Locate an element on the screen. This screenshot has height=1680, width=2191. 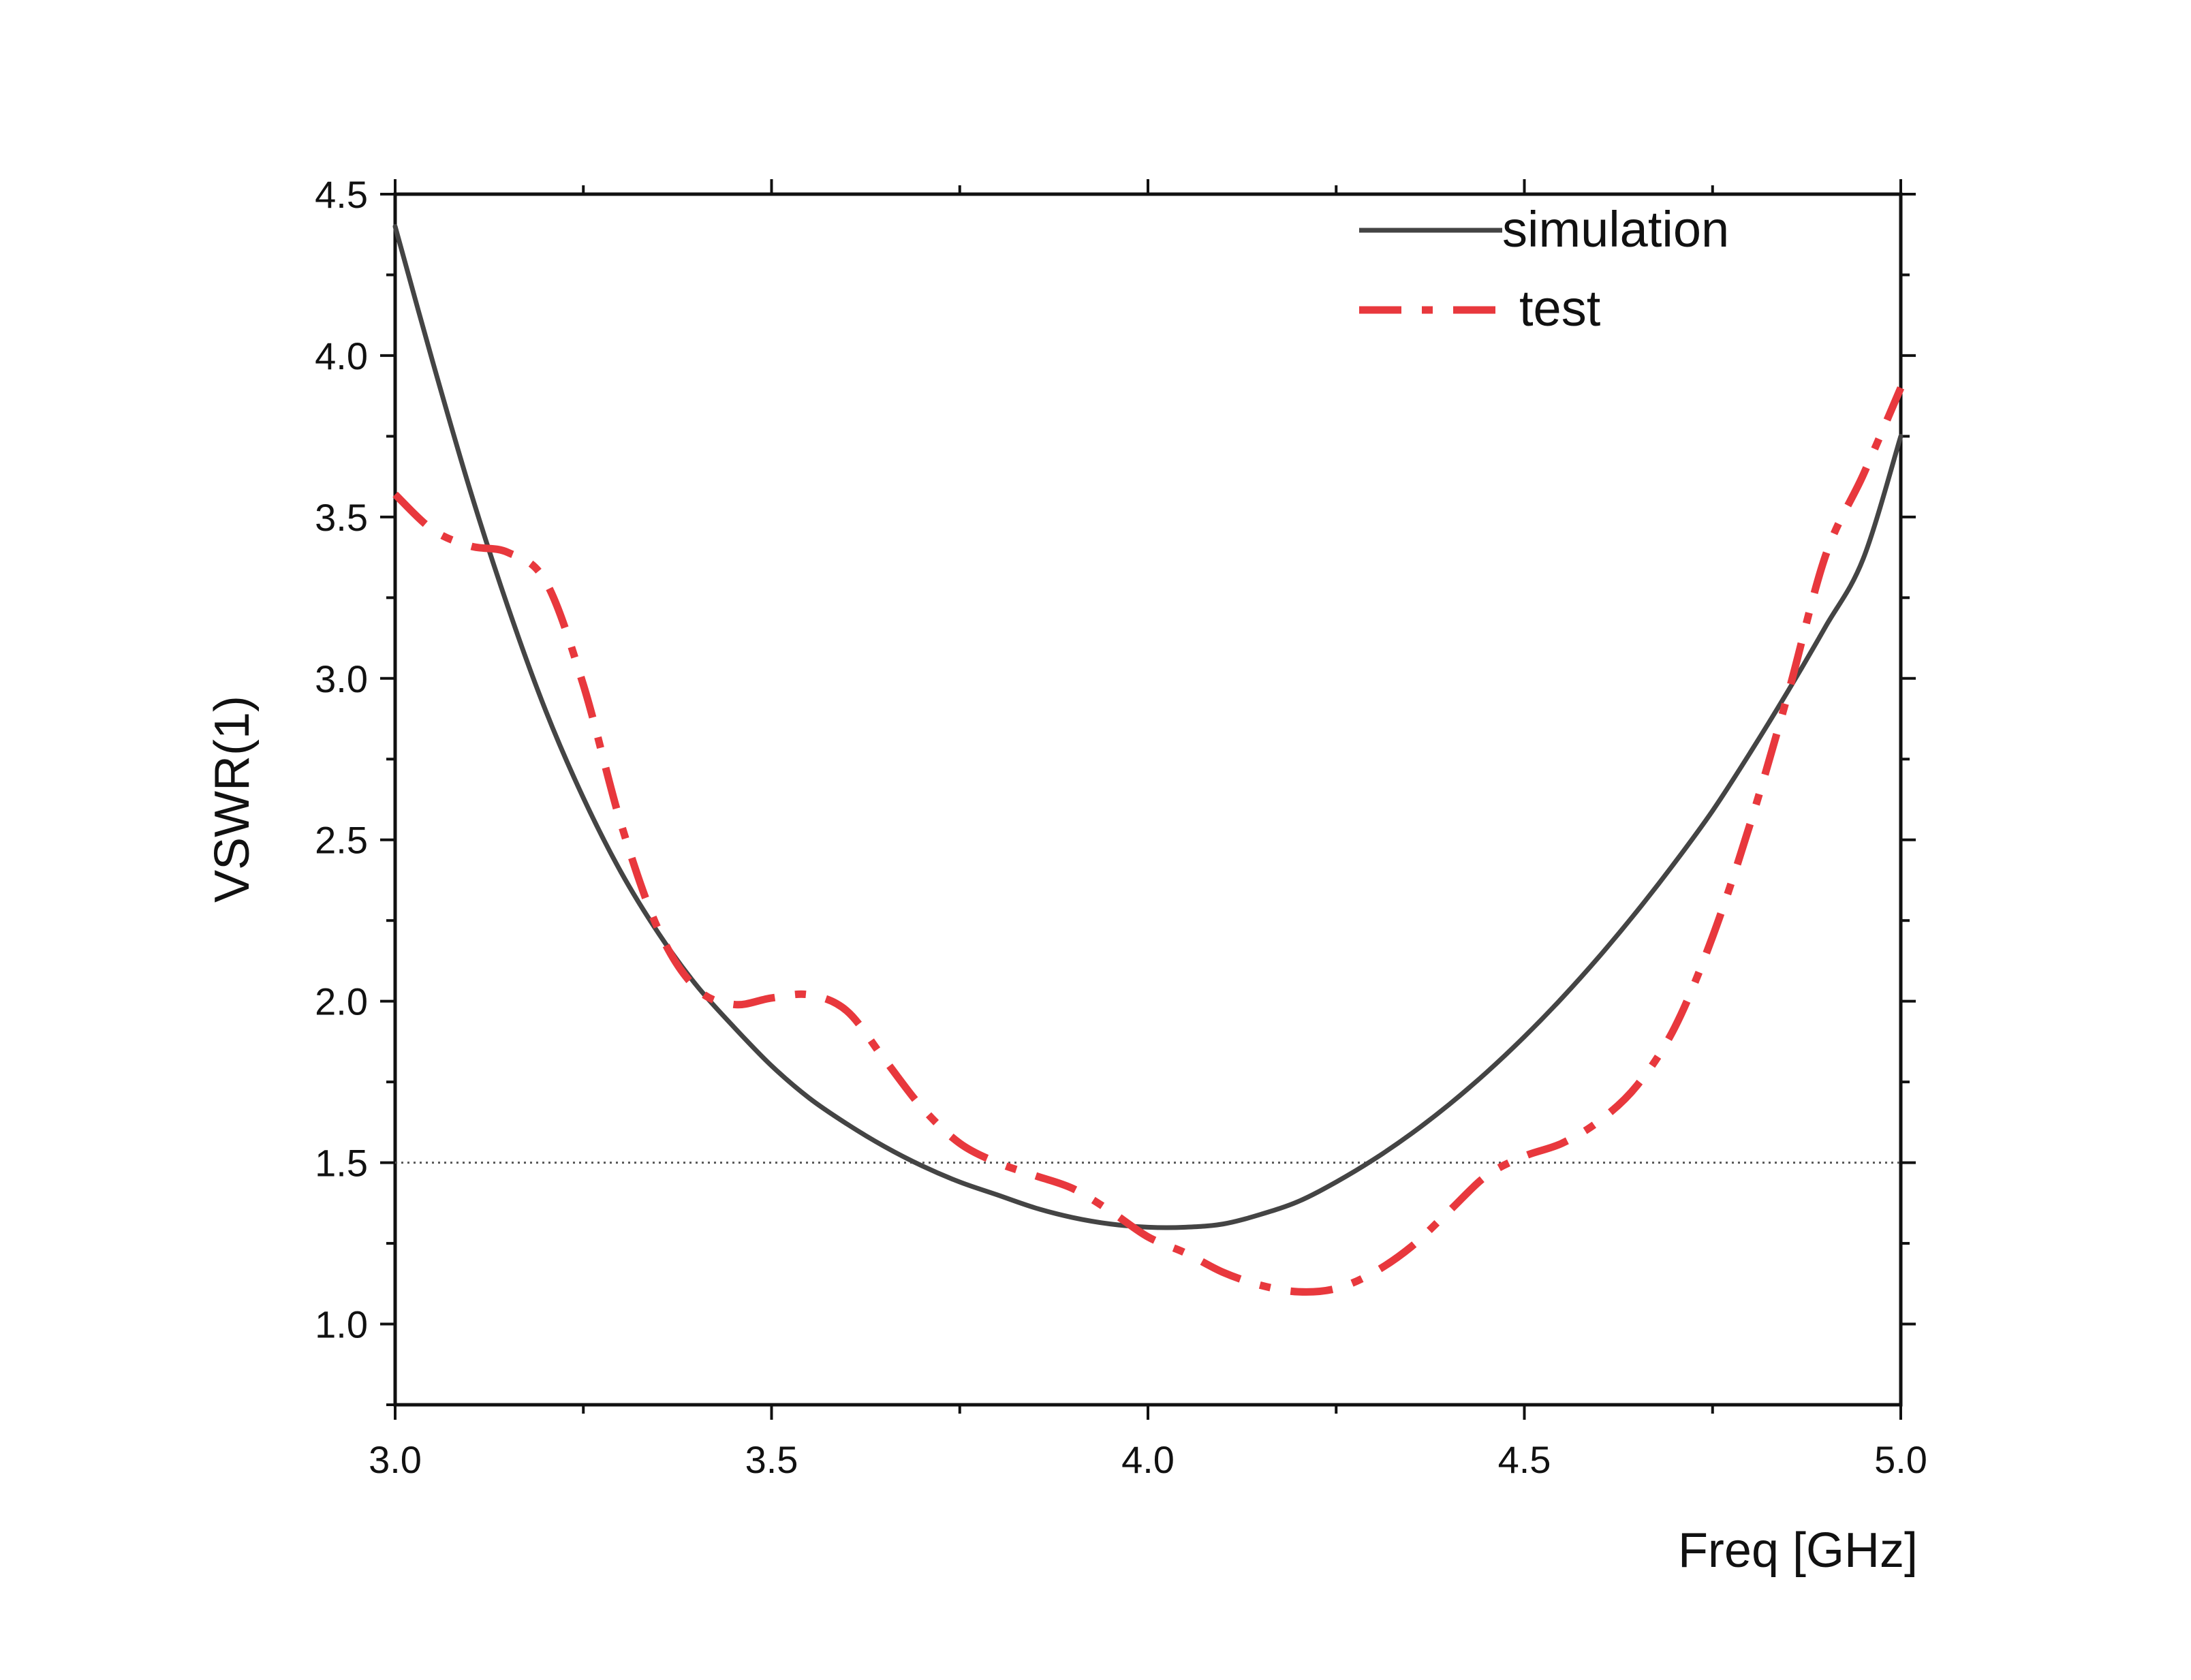
legend-label-test: test is located at coordinates (1560, 308).